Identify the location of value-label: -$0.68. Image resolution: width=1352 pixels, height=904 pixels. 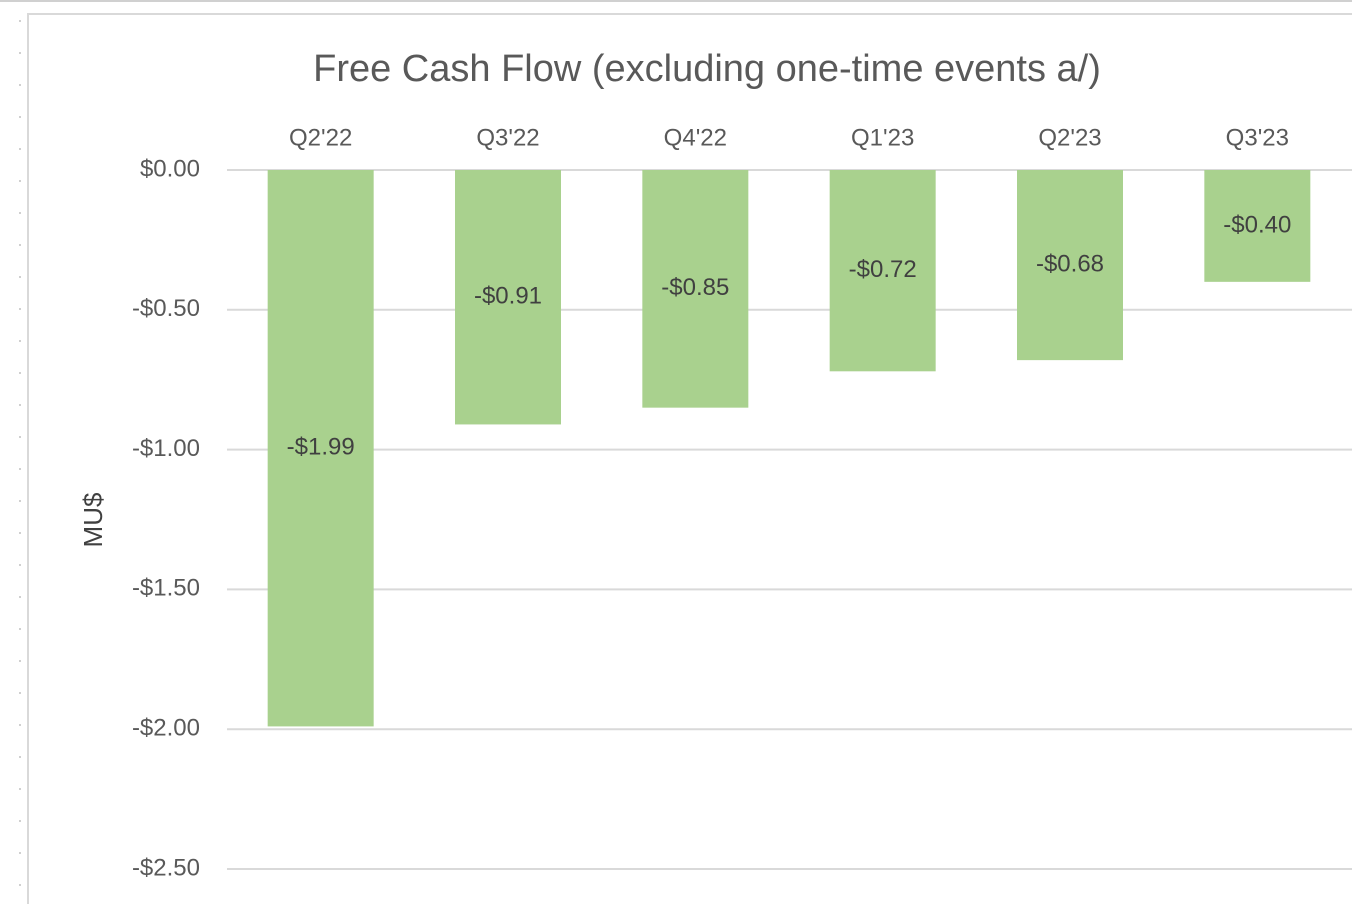
(1070, 263).